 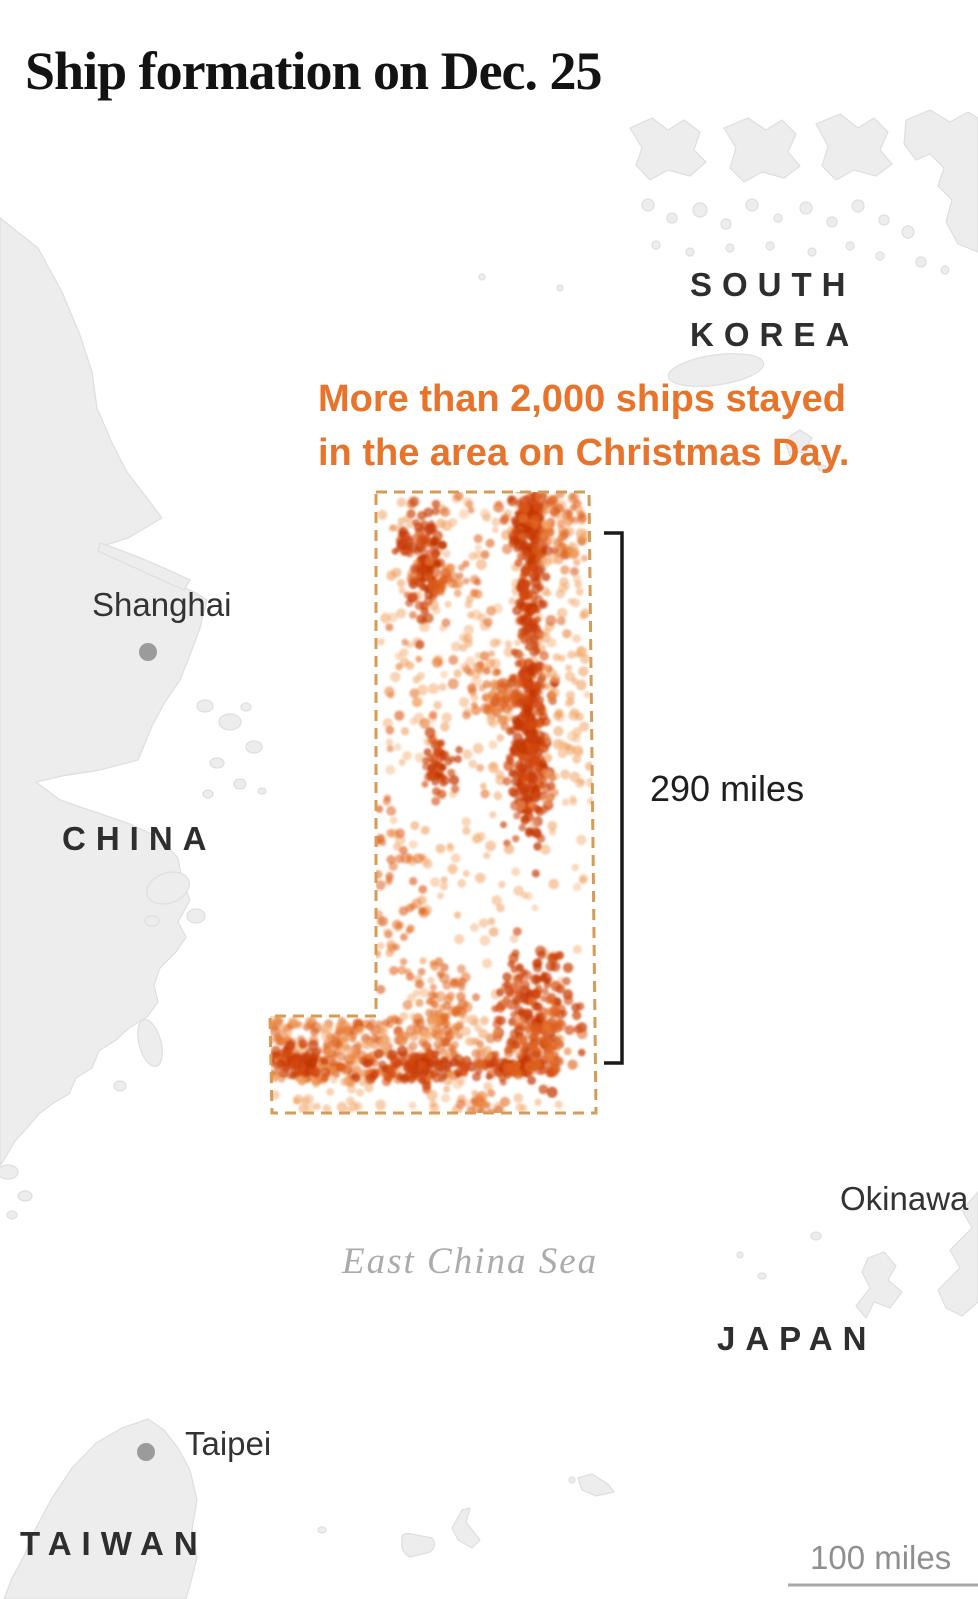 I want to click on china-mainland, so click(x=104, y=692).